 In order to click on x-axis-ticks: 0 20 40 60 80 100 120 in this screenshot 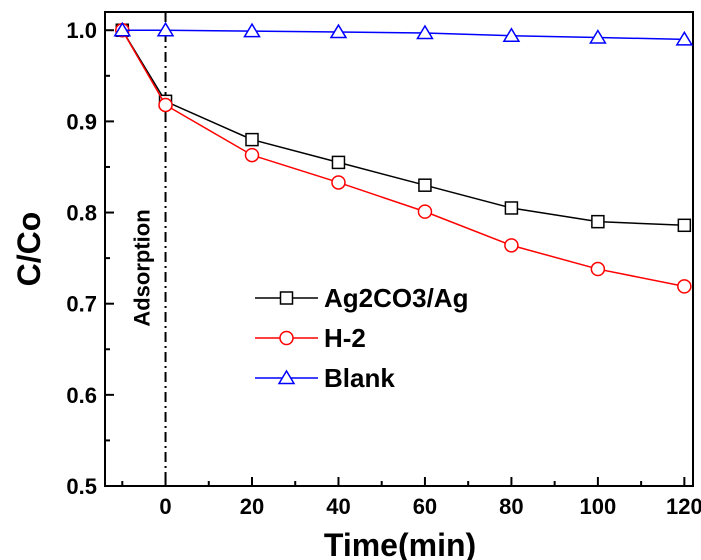, I will do `click(411, 498)`.